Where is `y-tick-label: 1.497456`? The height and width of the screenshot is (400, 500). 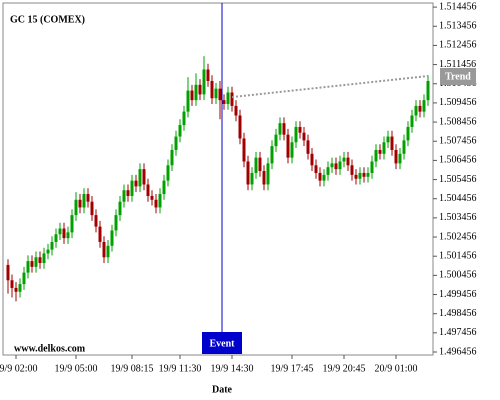
y-tick-label: 1.497456 is located at coordinates (458, 332).